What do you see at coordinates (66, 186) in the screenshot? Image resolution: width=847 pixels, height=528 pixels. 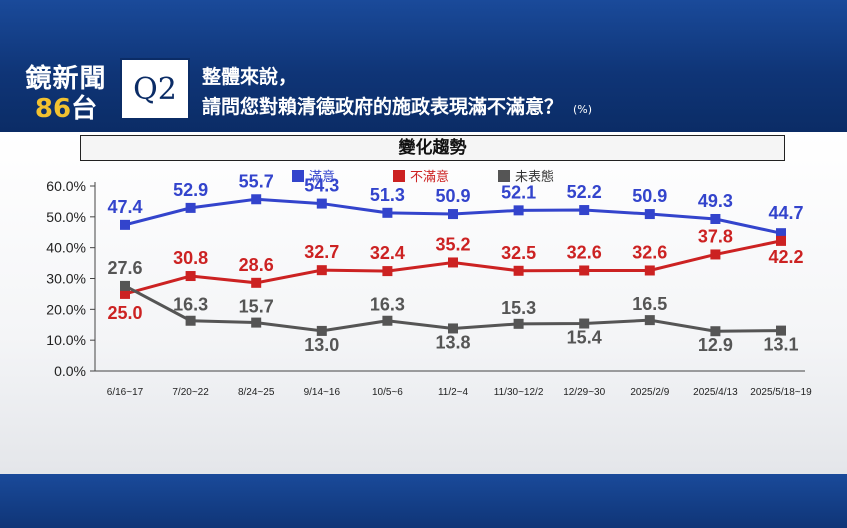 I see `y-tick-label: 60.0%` at bounding box center [66, 186].